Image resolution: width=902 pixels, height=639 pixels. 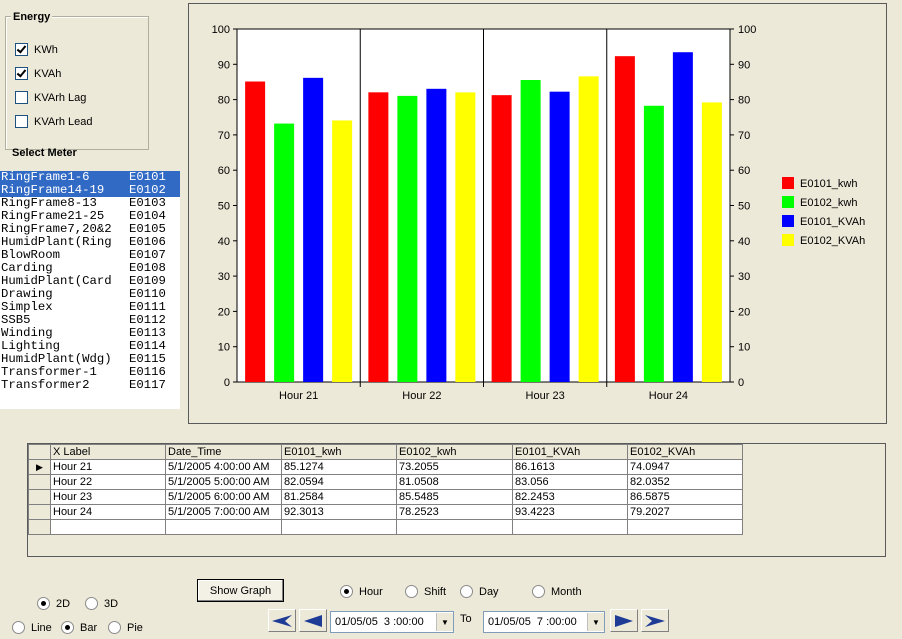 I want to click on table-cell: 5/1/2005 5:00:00 AM, so click(x=223, y=482).